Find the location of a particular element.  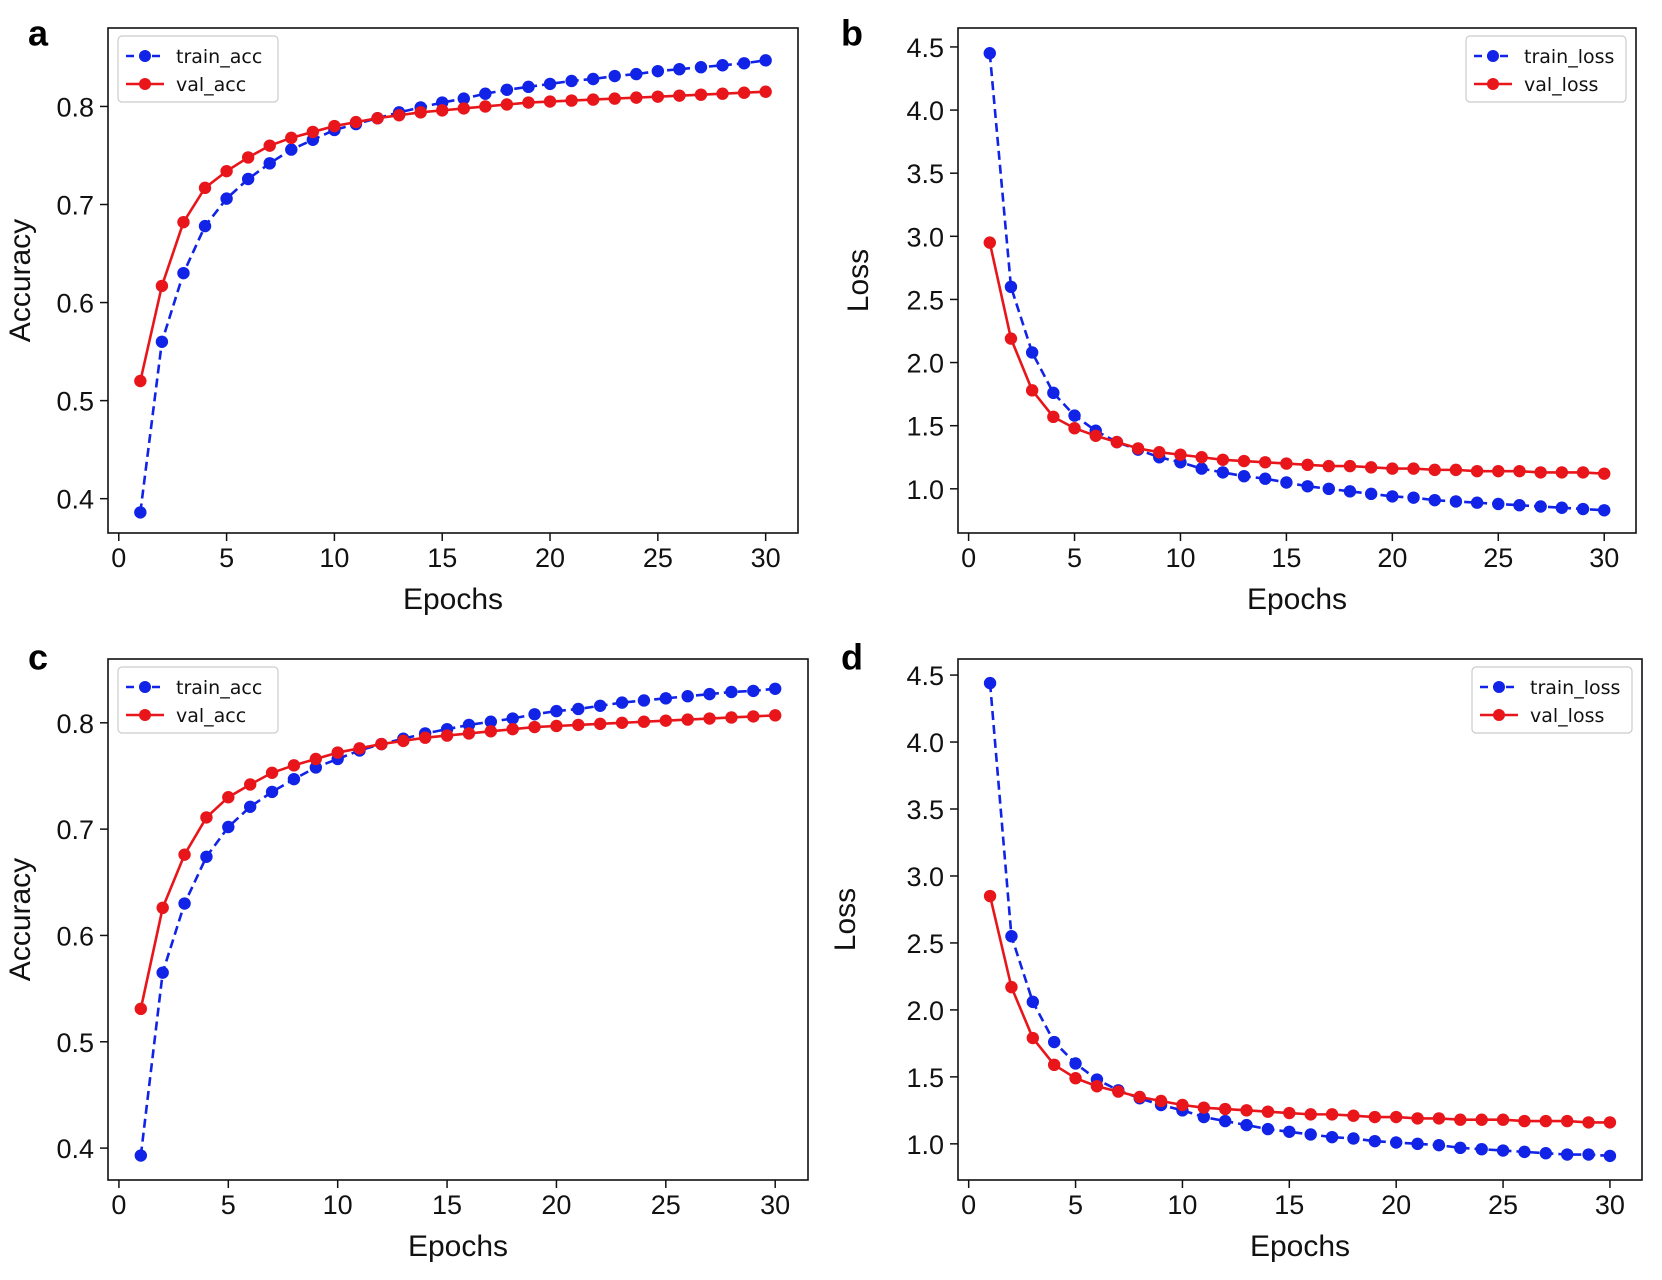

x-tick-label: 25 is located at coordinates (666, 1205).